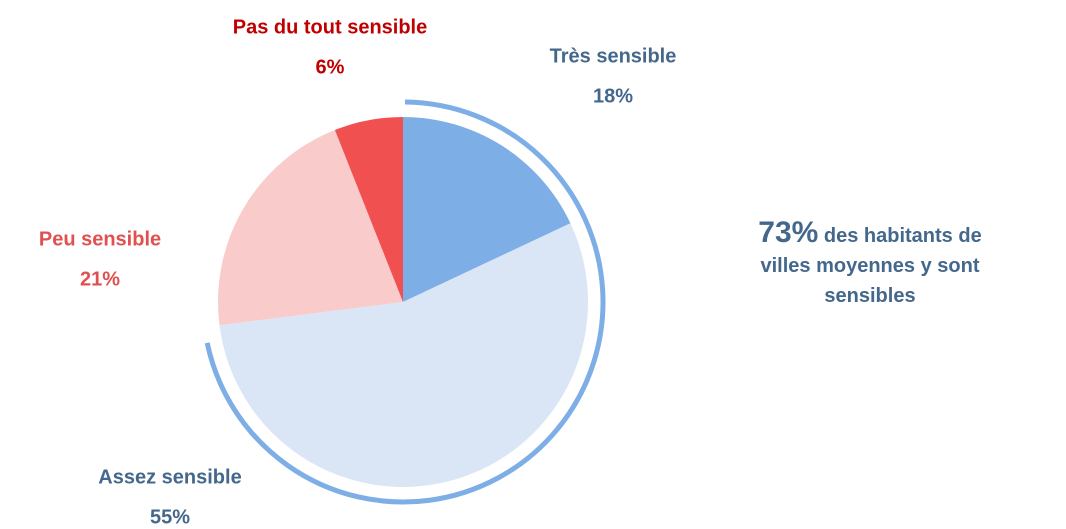  What do you see at coordinates (788, 232) in the screenshot?
I see `annotation-value: 73%` at bounding box center [788, 232].